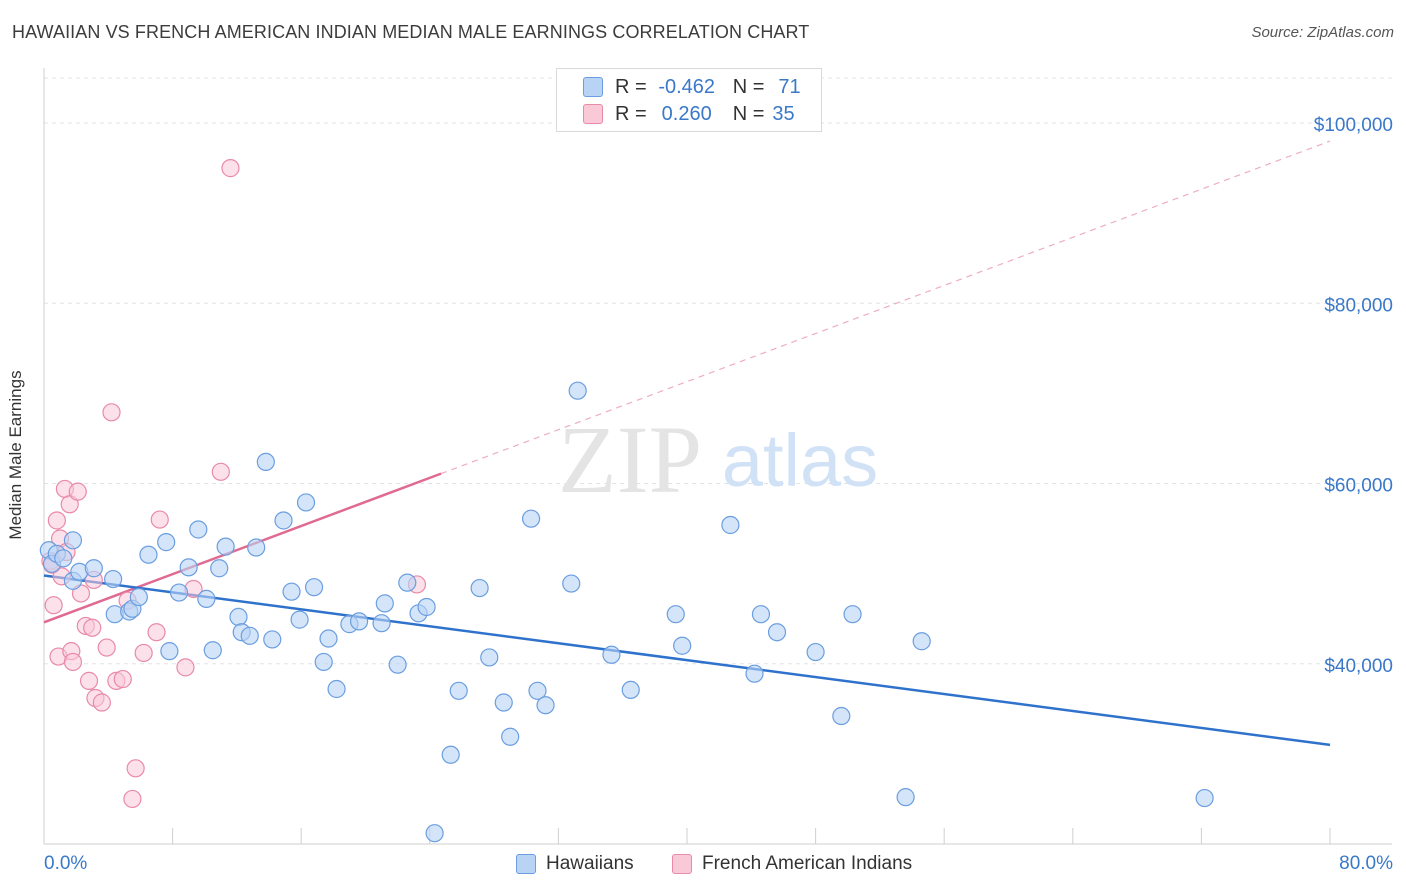 This screenshot has height=892, width=1406. Describe the element at coordinates (590, 863) in the screenshot. I see `bottom-legend-label-hawaiians: Hawaiians` at that location.